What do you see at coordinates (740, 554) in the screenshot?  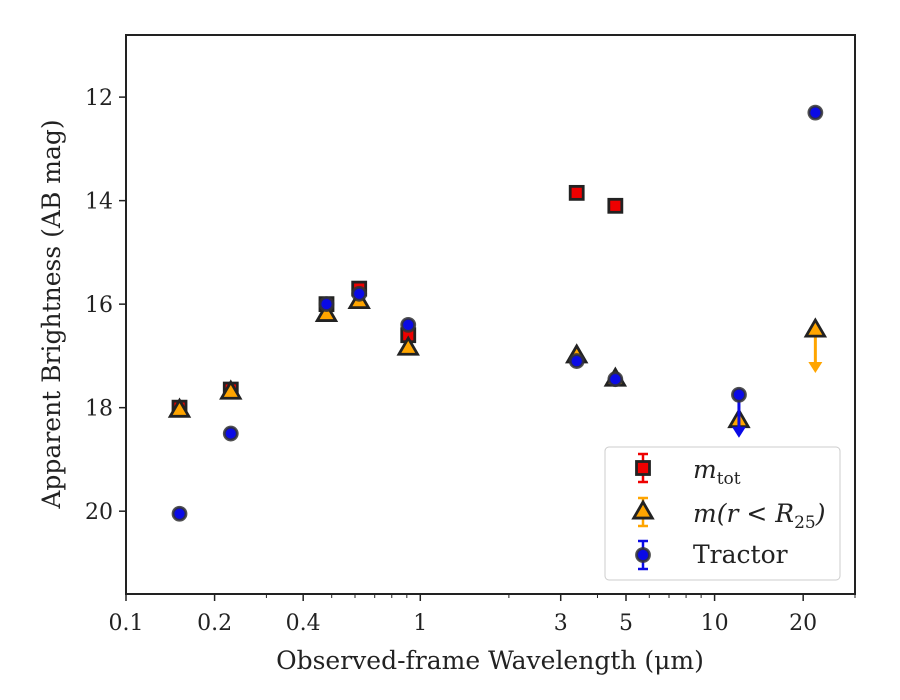 I see `legend-entry-tractor: Tractor` at bounding box center [740, 554].